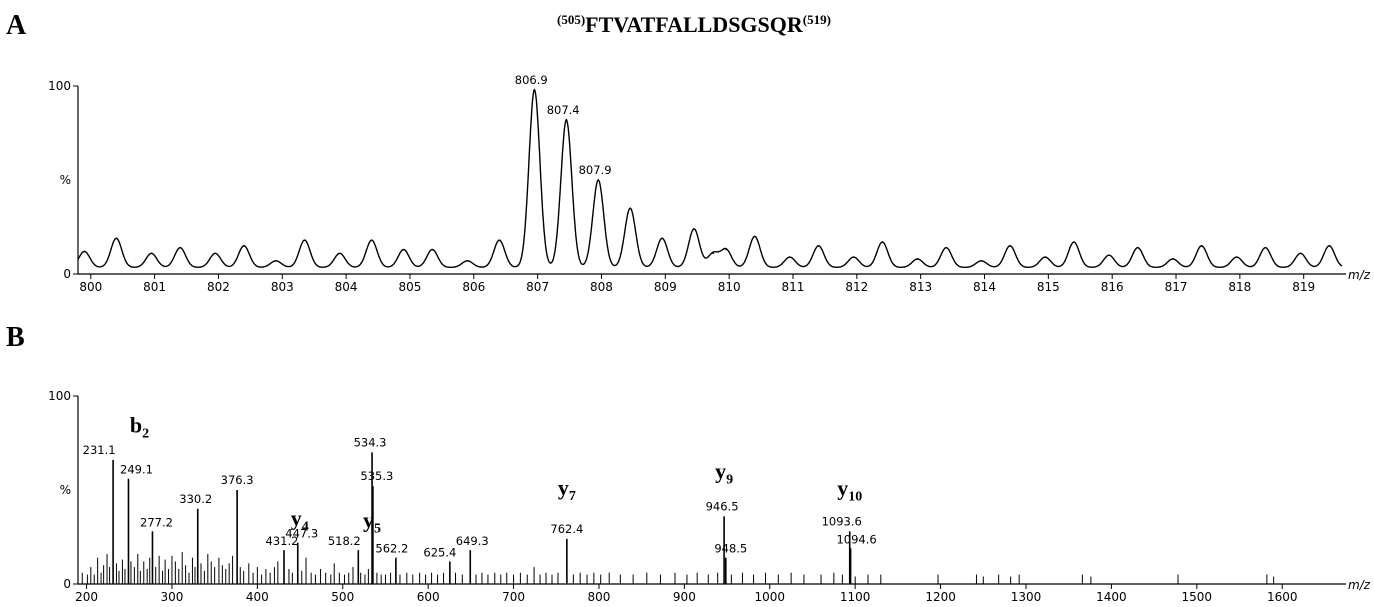 This screenshot has width=1374, height=607. Describe the element at coordinates (372, 521) in the screenshot. I see `ion-label: y5` at that location.